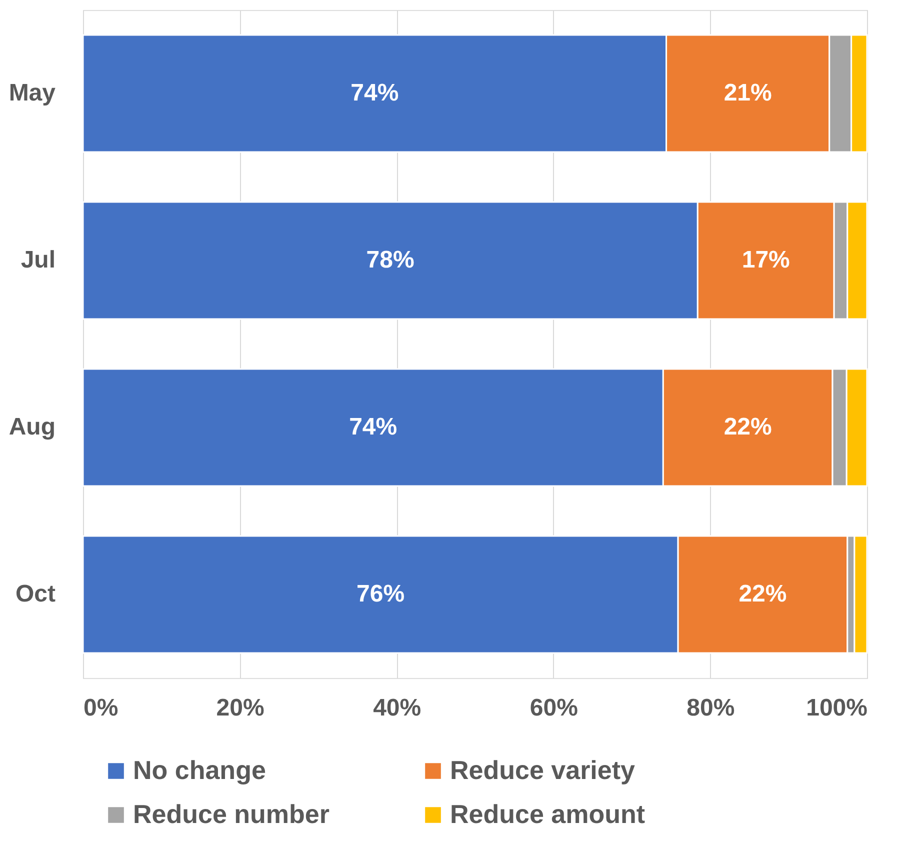 Image resolution: width=922 pixels, height=865 pixels. What do you see at coordinates (766, 260) in the screenshot?
I see `data-label: 17%` at bounding box center [766, 260].